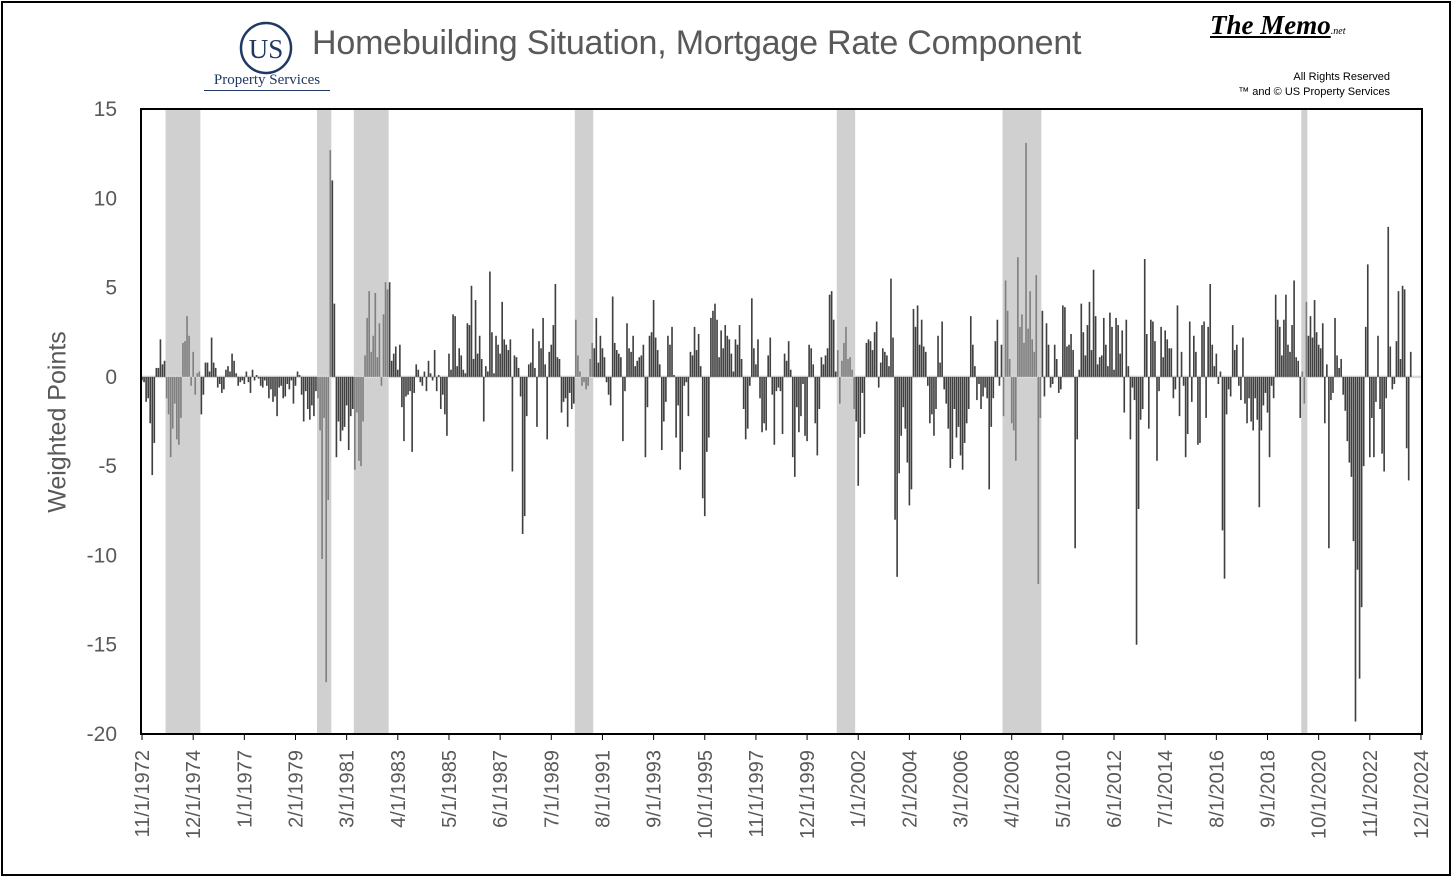  Describe the element at coordinates (111, 288) in the screenshot. I see `y-tick-label: 5` at that location.